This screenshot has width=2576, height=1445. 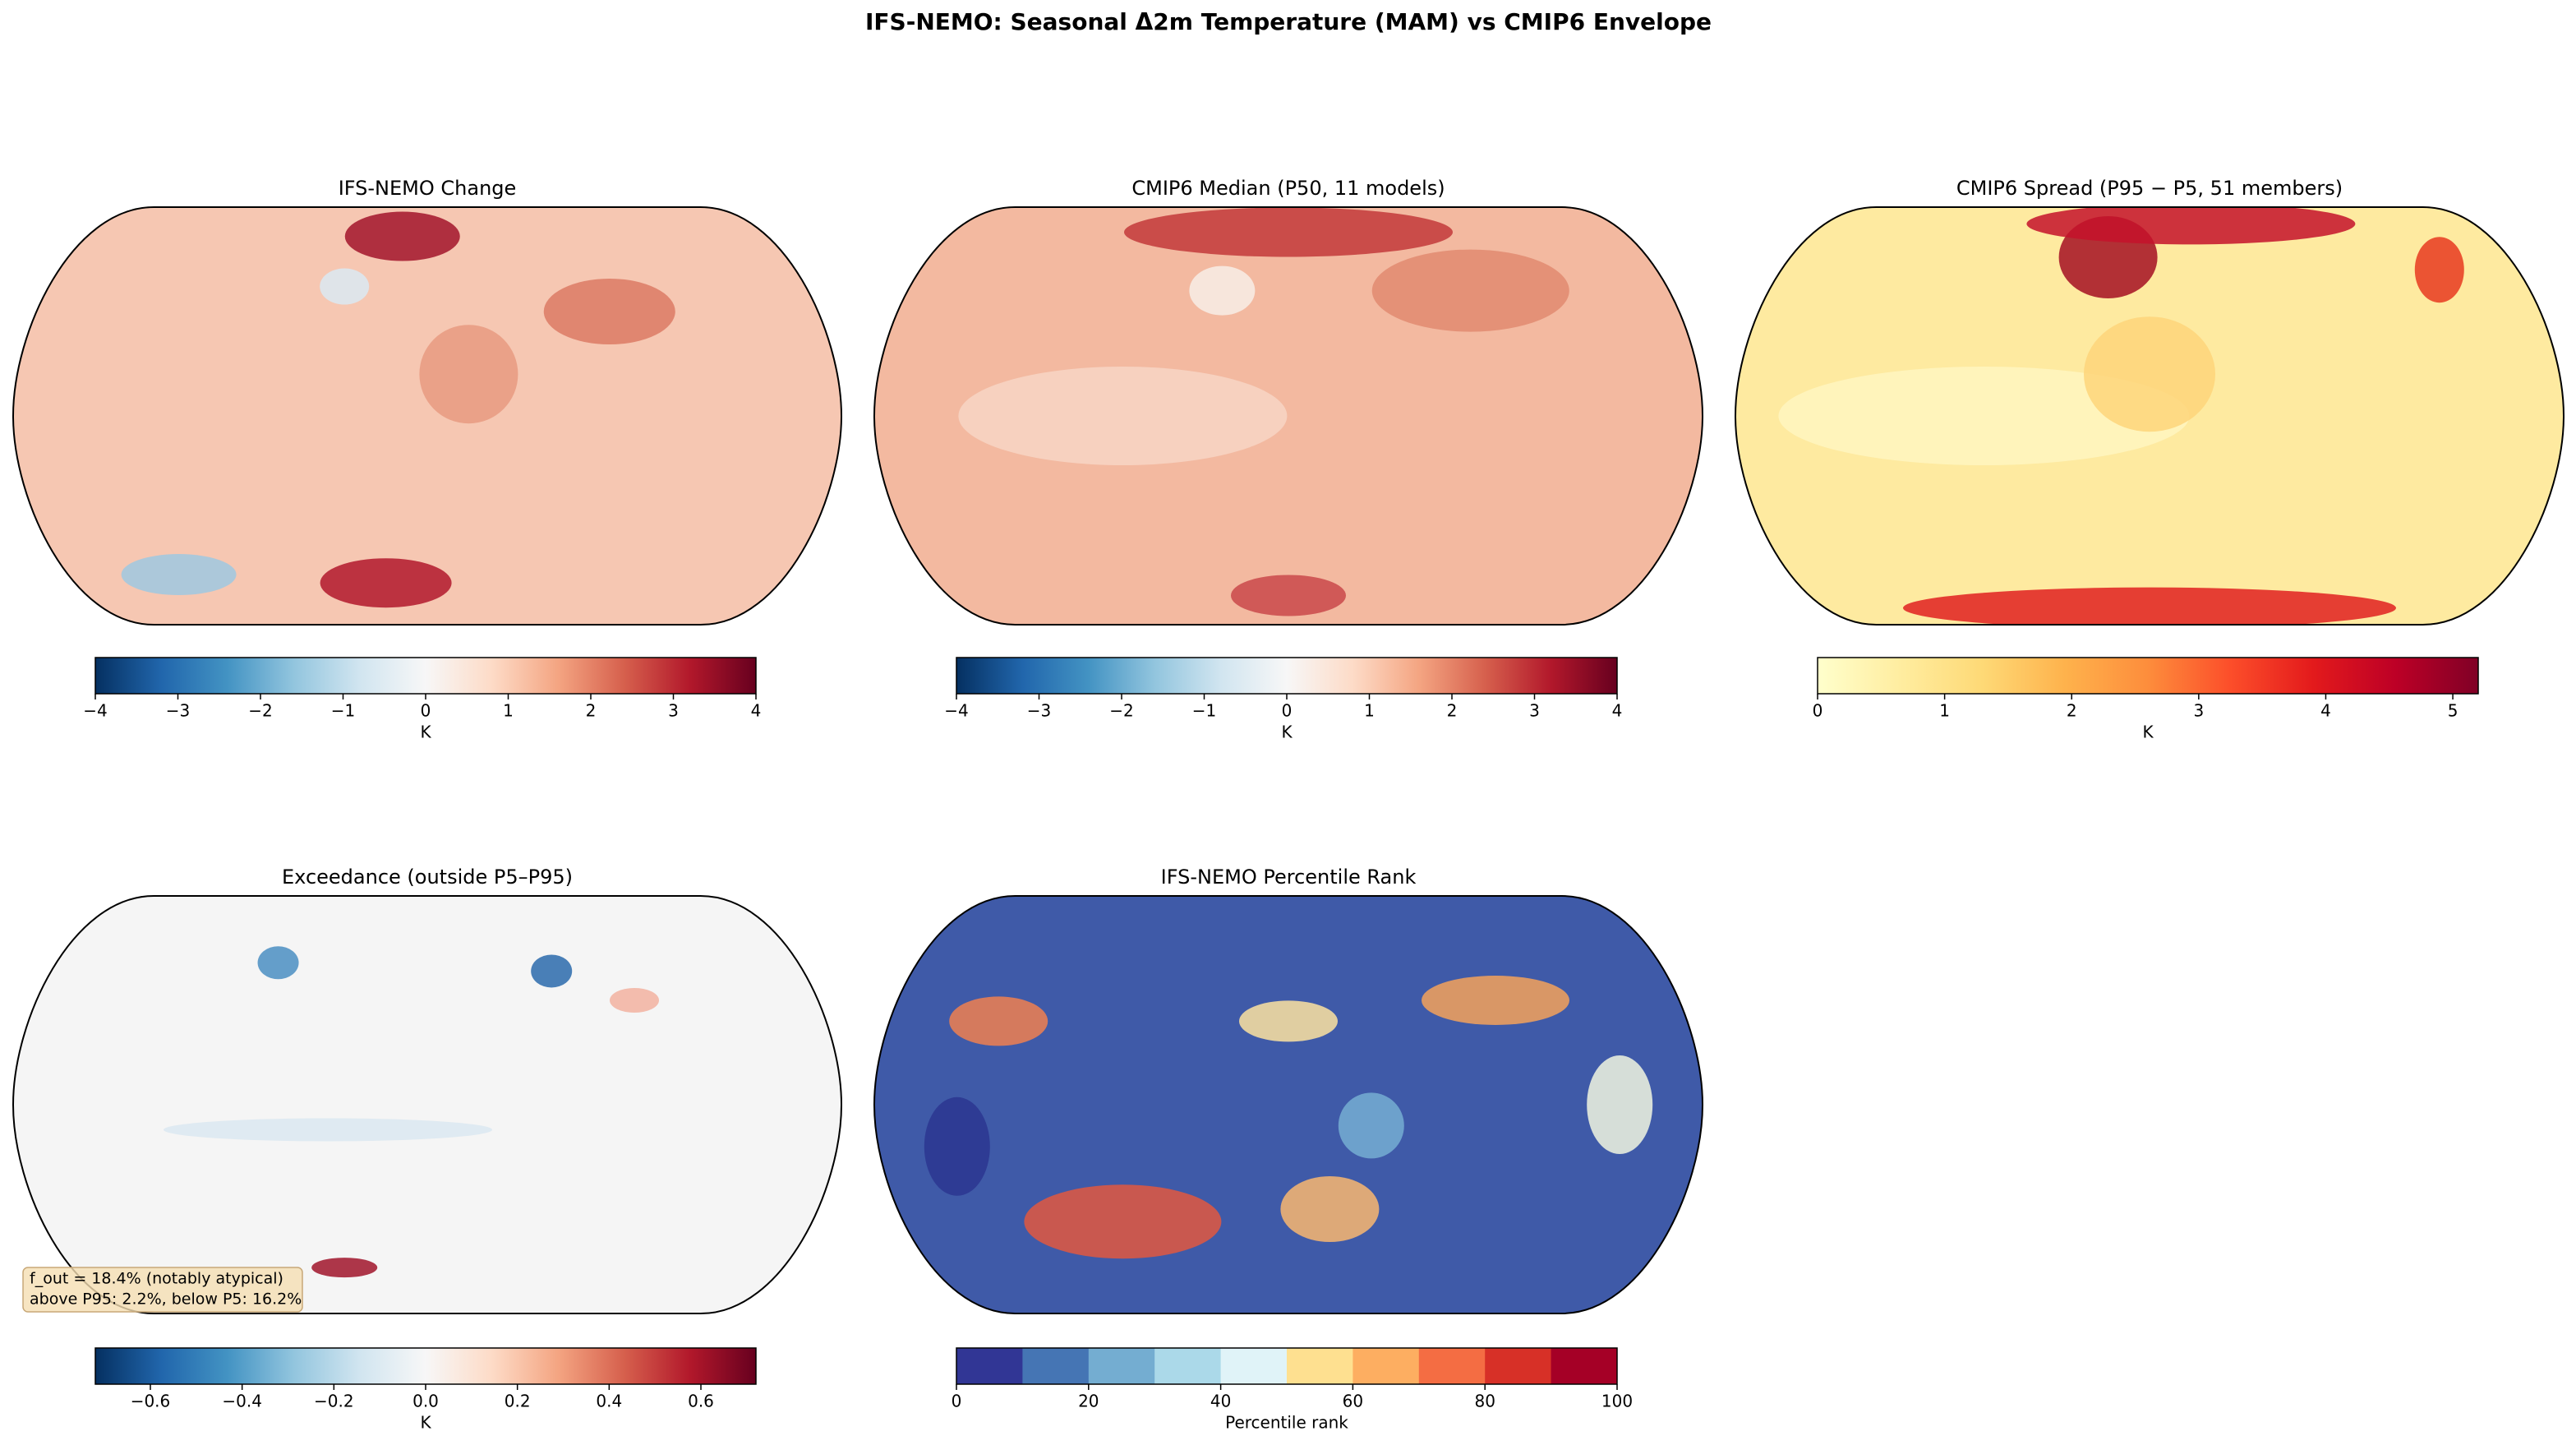 What do you see at coordinates (428, 188) in the screenshot?
I see `panel-title: IFS-NEMO Change` at bounding box center [428, 188].